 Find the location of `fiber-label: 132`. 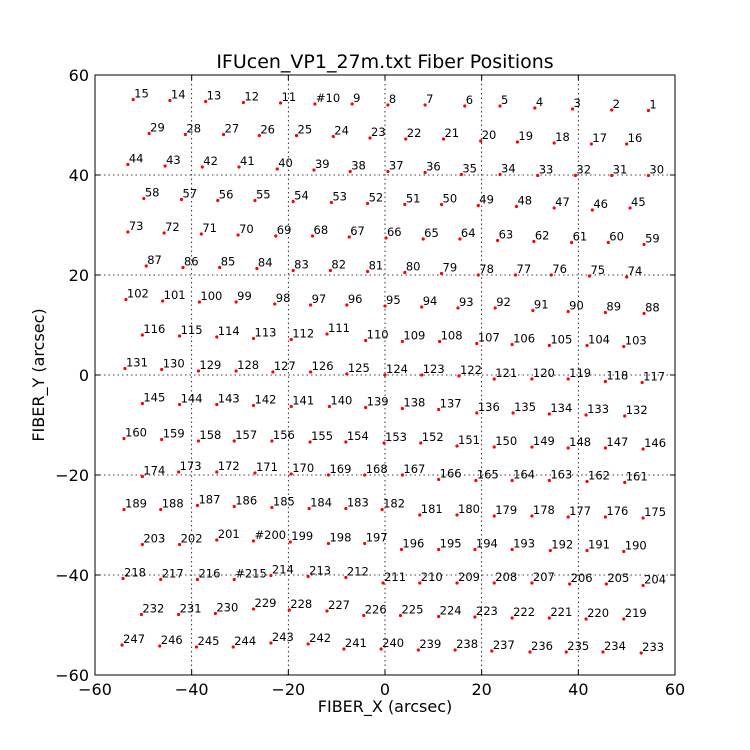

fiber-label: 132 is located at coordinates (637, 410).